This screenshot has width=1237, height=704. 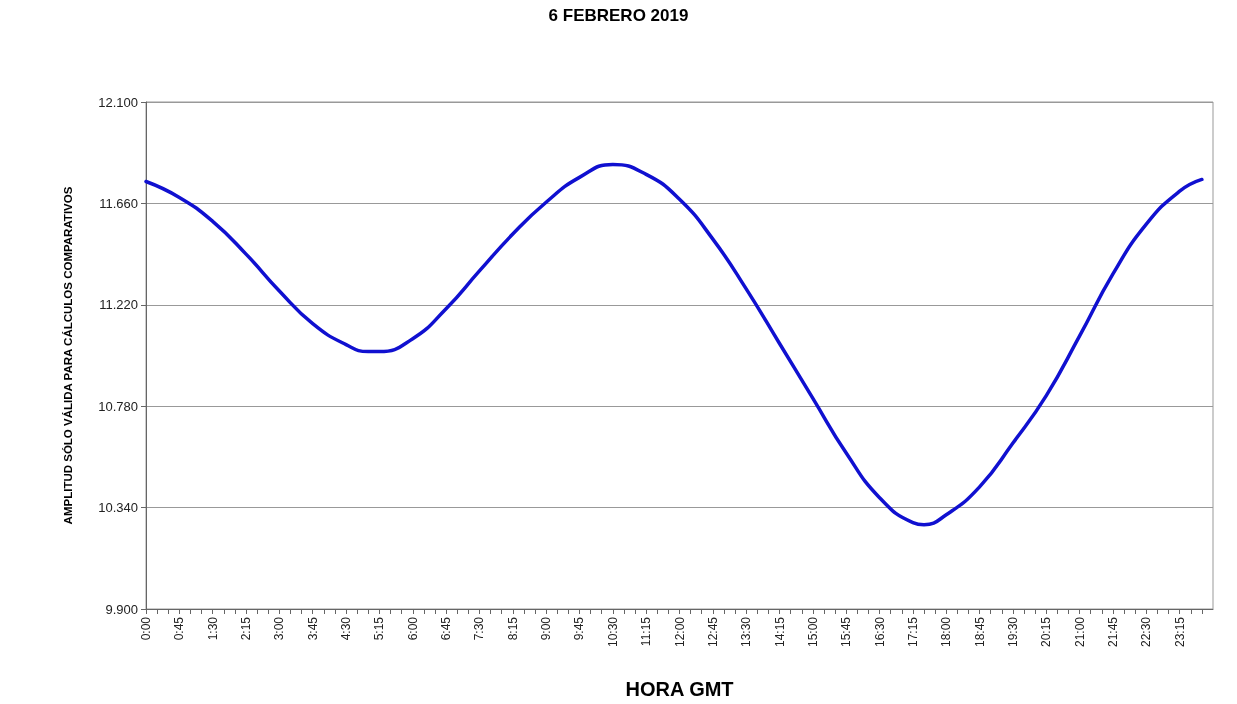 I want to click on x-tick-label: 12:00, so click(x=679, y=632).